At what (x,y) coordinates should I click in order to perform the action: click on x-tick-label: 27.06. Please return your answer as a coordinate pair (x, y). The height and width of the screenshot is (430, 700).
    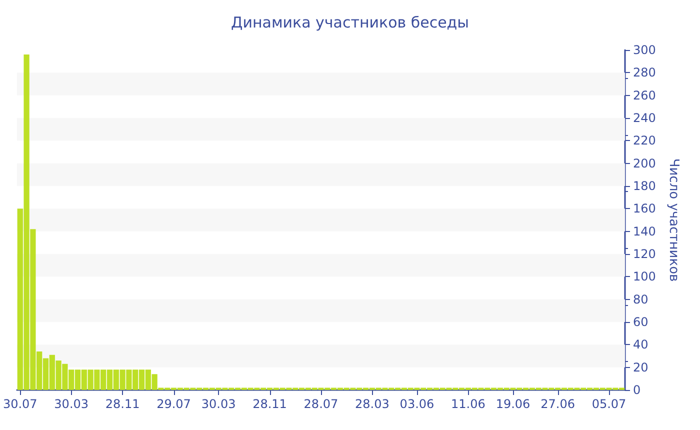
    Looking at the image, I should click on (557, 404).